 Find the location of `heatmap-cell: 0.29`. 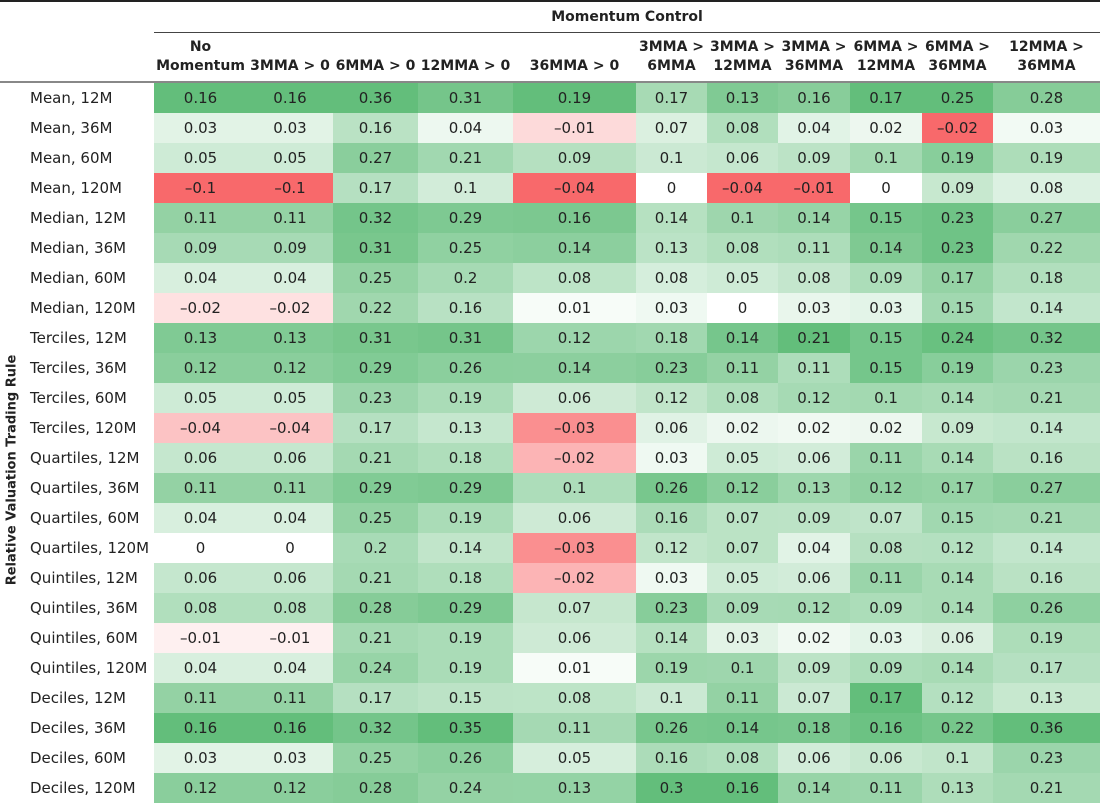

heatmap-cell: 0.29 is located at coordinates (465, 488).